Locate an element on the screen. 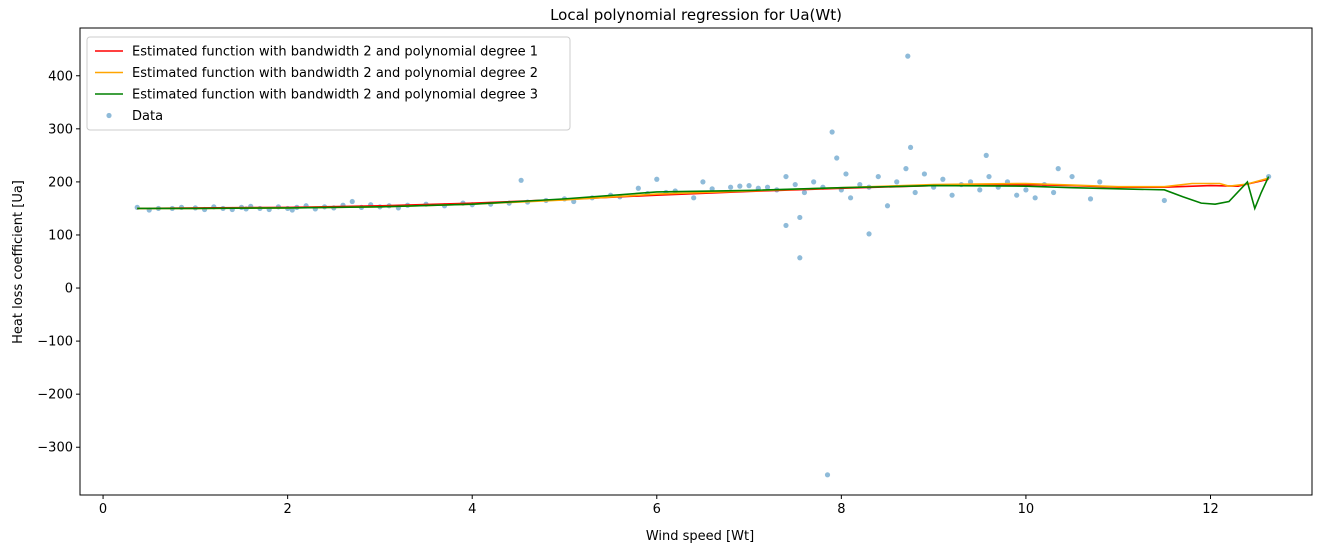 The height and width of the screenshot is (557, 1330). x-tick-label: 8 is located at coordinates (841, 509).